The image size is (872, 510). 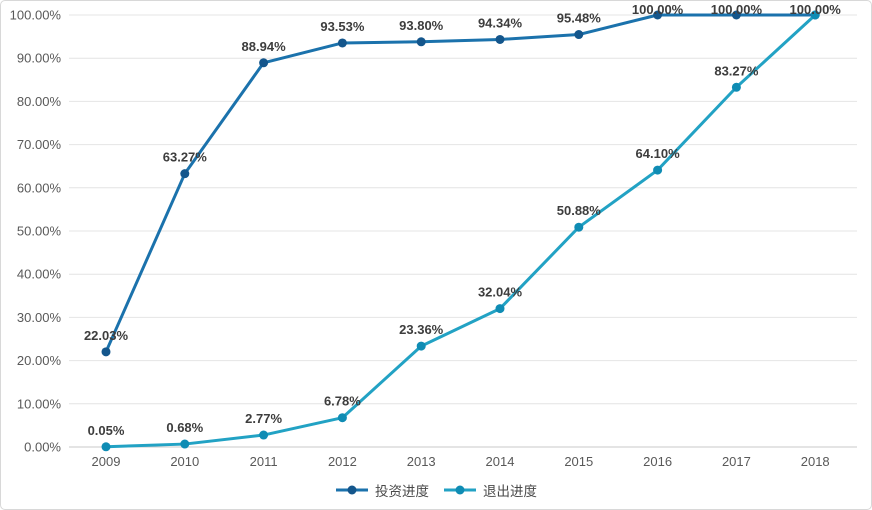 I want to click on svg-text: 2.77%, so click(x=263, y=418).